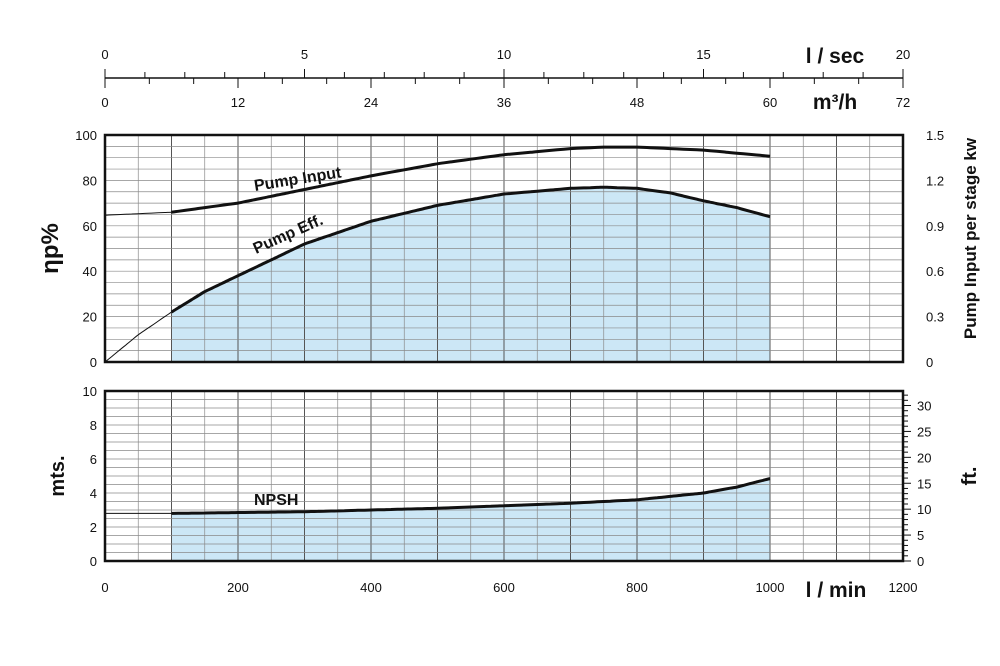 Image resolution: width=1000 pixels, height=666 pixels. Describe the element at coordinates (104, 54) in the screenshot. I see `lsec-tick-label: 0` at that location.